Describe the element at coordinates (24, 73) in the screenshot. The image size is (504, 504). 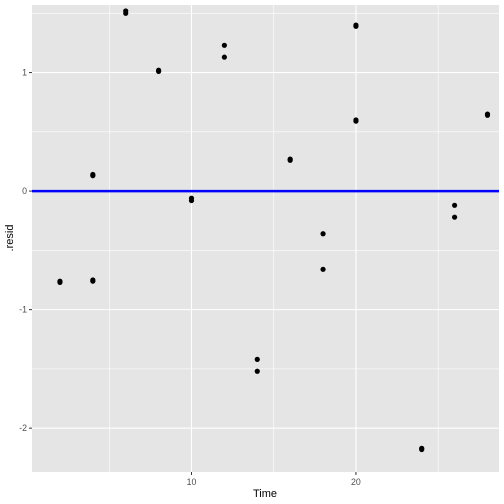
I see `y-tick-label: 1` at that location.